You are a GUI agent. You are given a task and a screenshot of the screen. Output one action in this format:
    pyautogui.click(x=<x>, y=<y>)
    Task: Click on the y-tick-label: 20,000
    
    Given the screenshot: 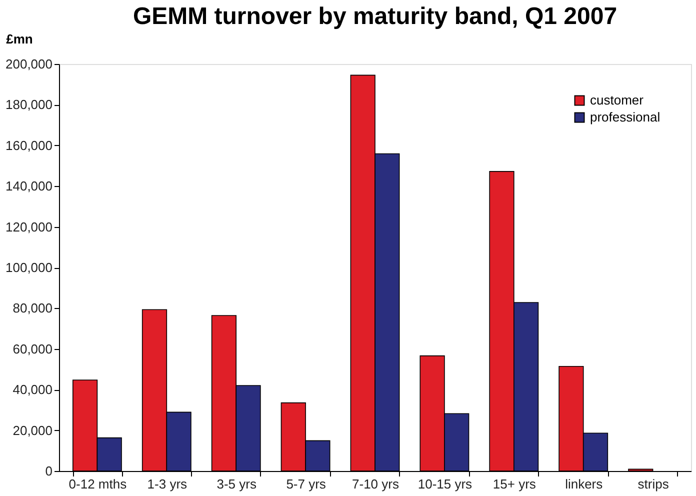 What is the action you would take?
    pyautogui.click(x=32, y=430)
    